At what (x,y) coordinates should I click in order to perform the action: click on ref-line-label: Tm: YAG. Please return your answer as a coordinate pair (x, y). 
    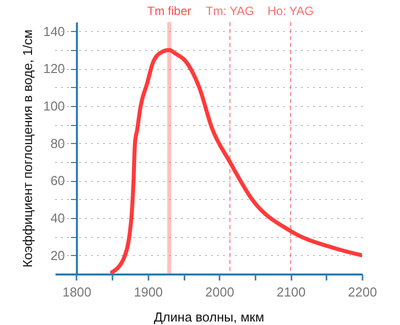
    Looking at the image, I should click on (230, 11).